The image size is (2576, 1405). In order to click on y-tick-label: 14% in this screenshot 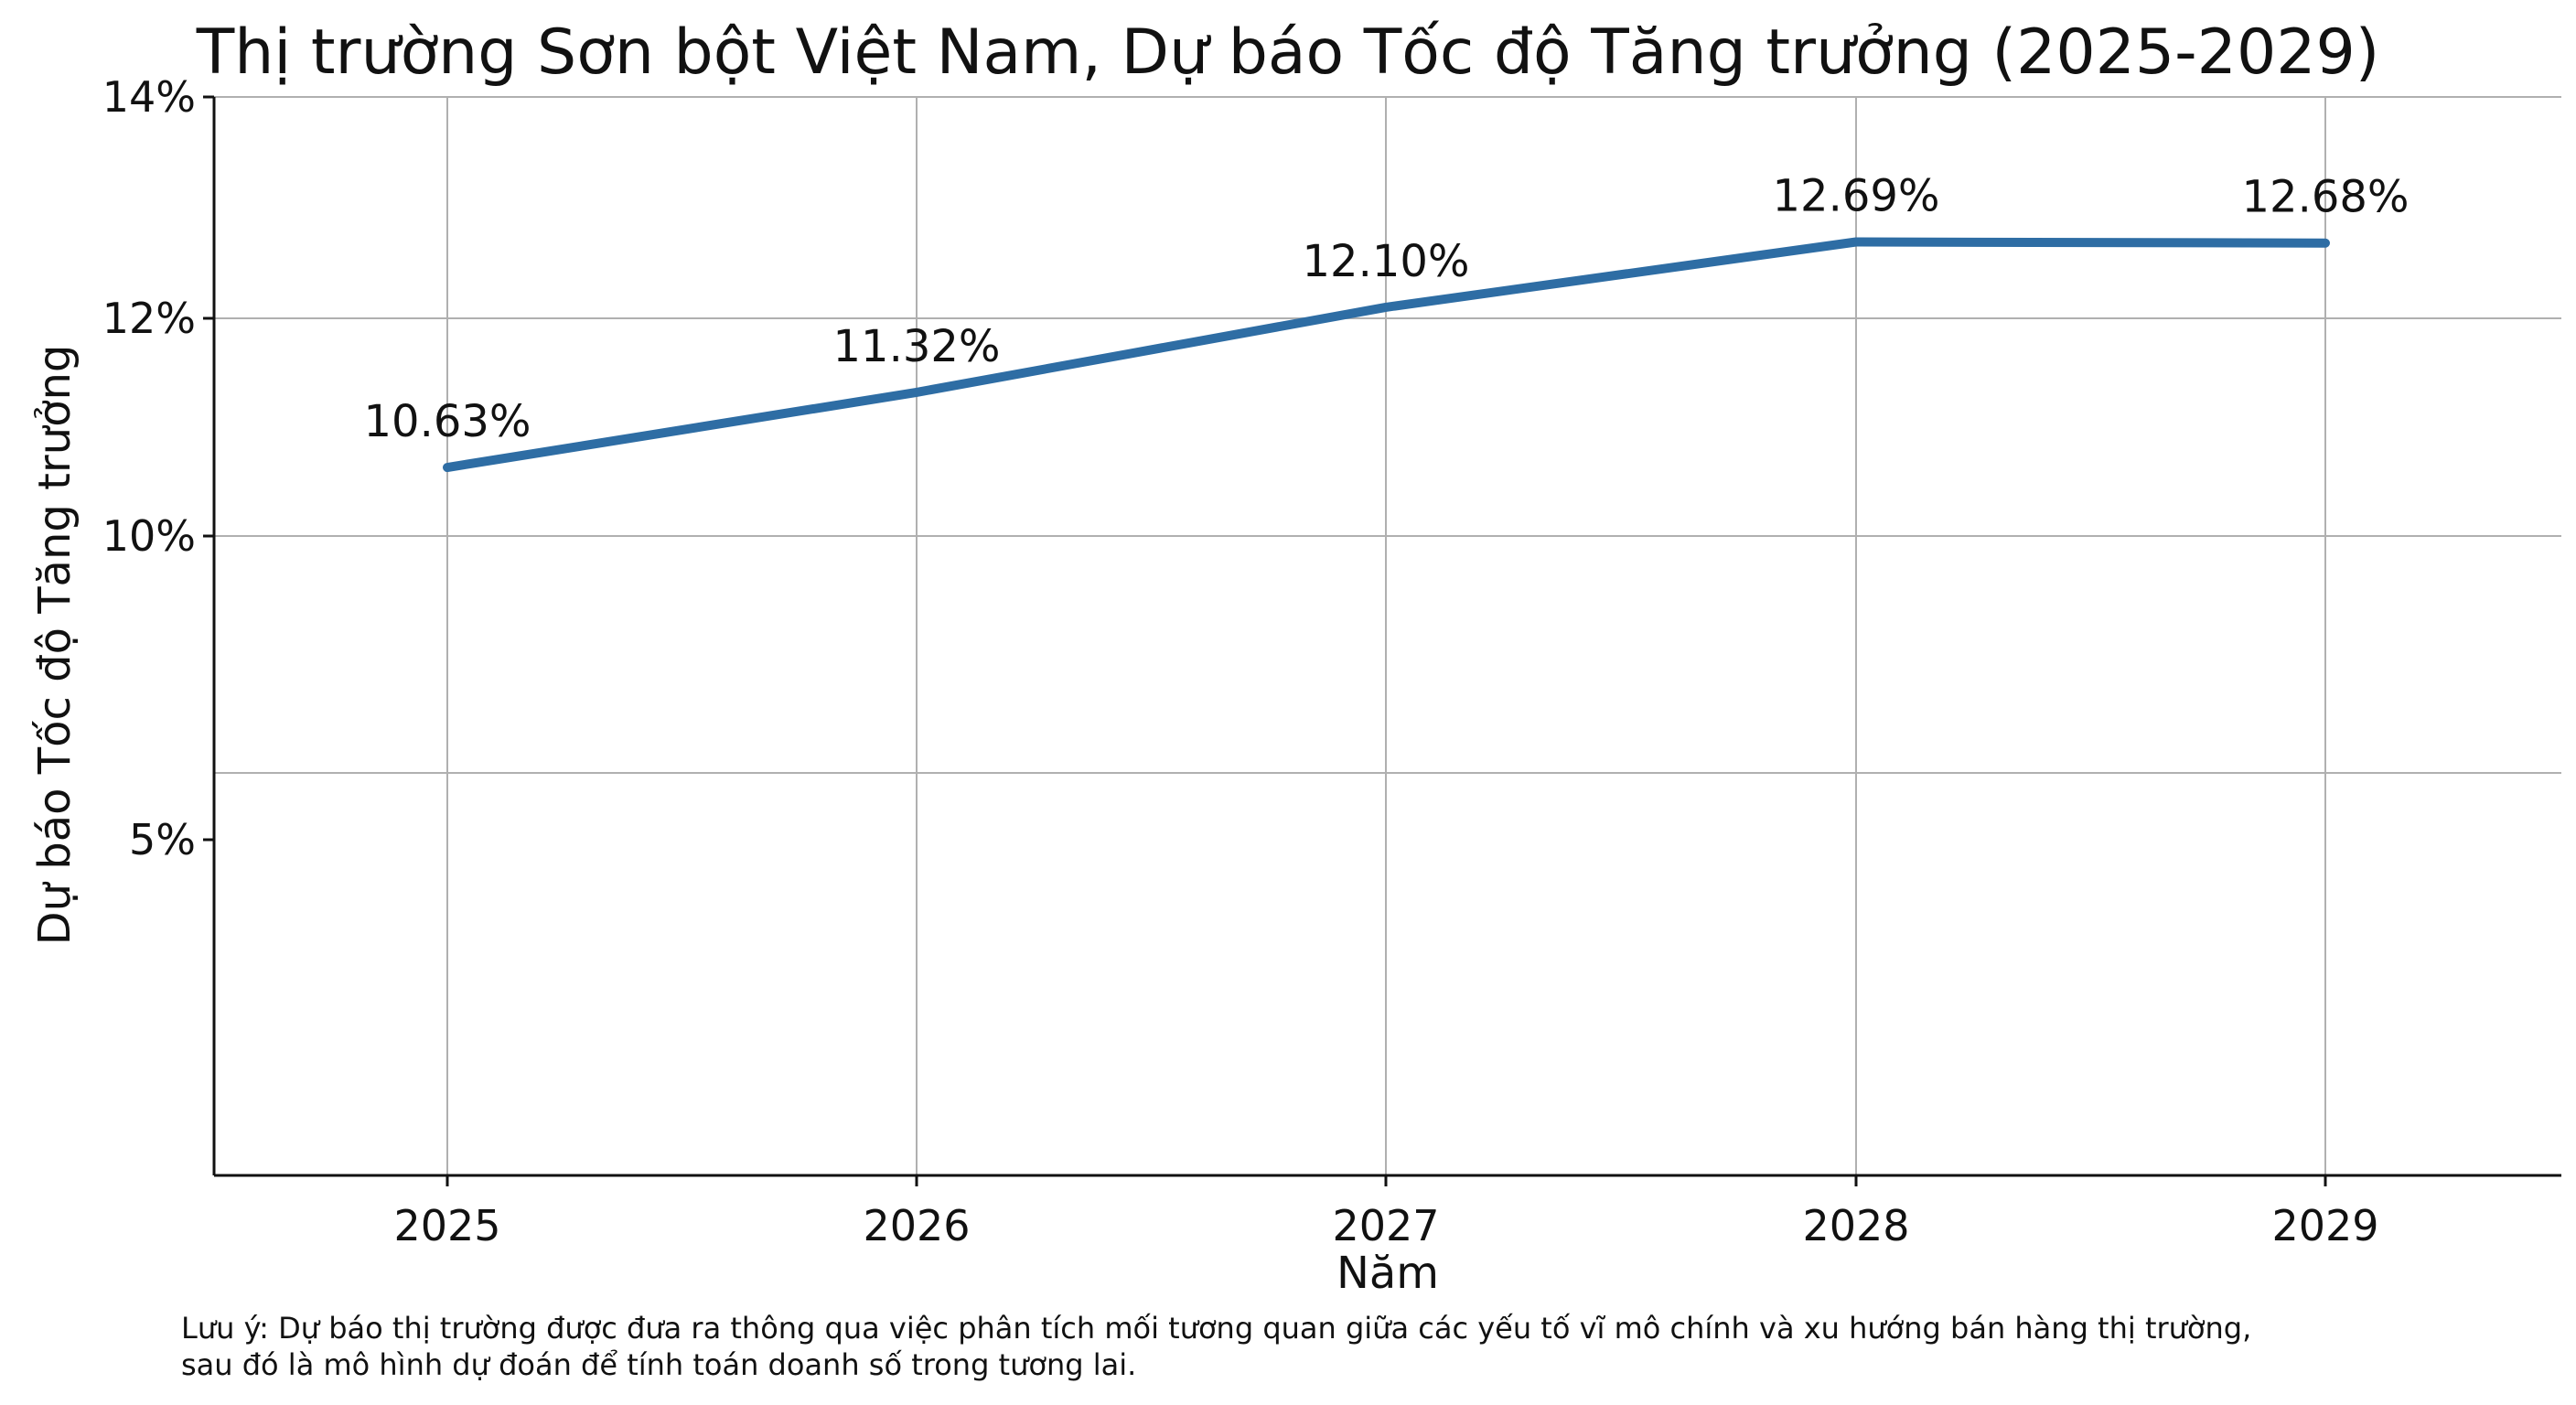, I will do `click(149, 97)`.